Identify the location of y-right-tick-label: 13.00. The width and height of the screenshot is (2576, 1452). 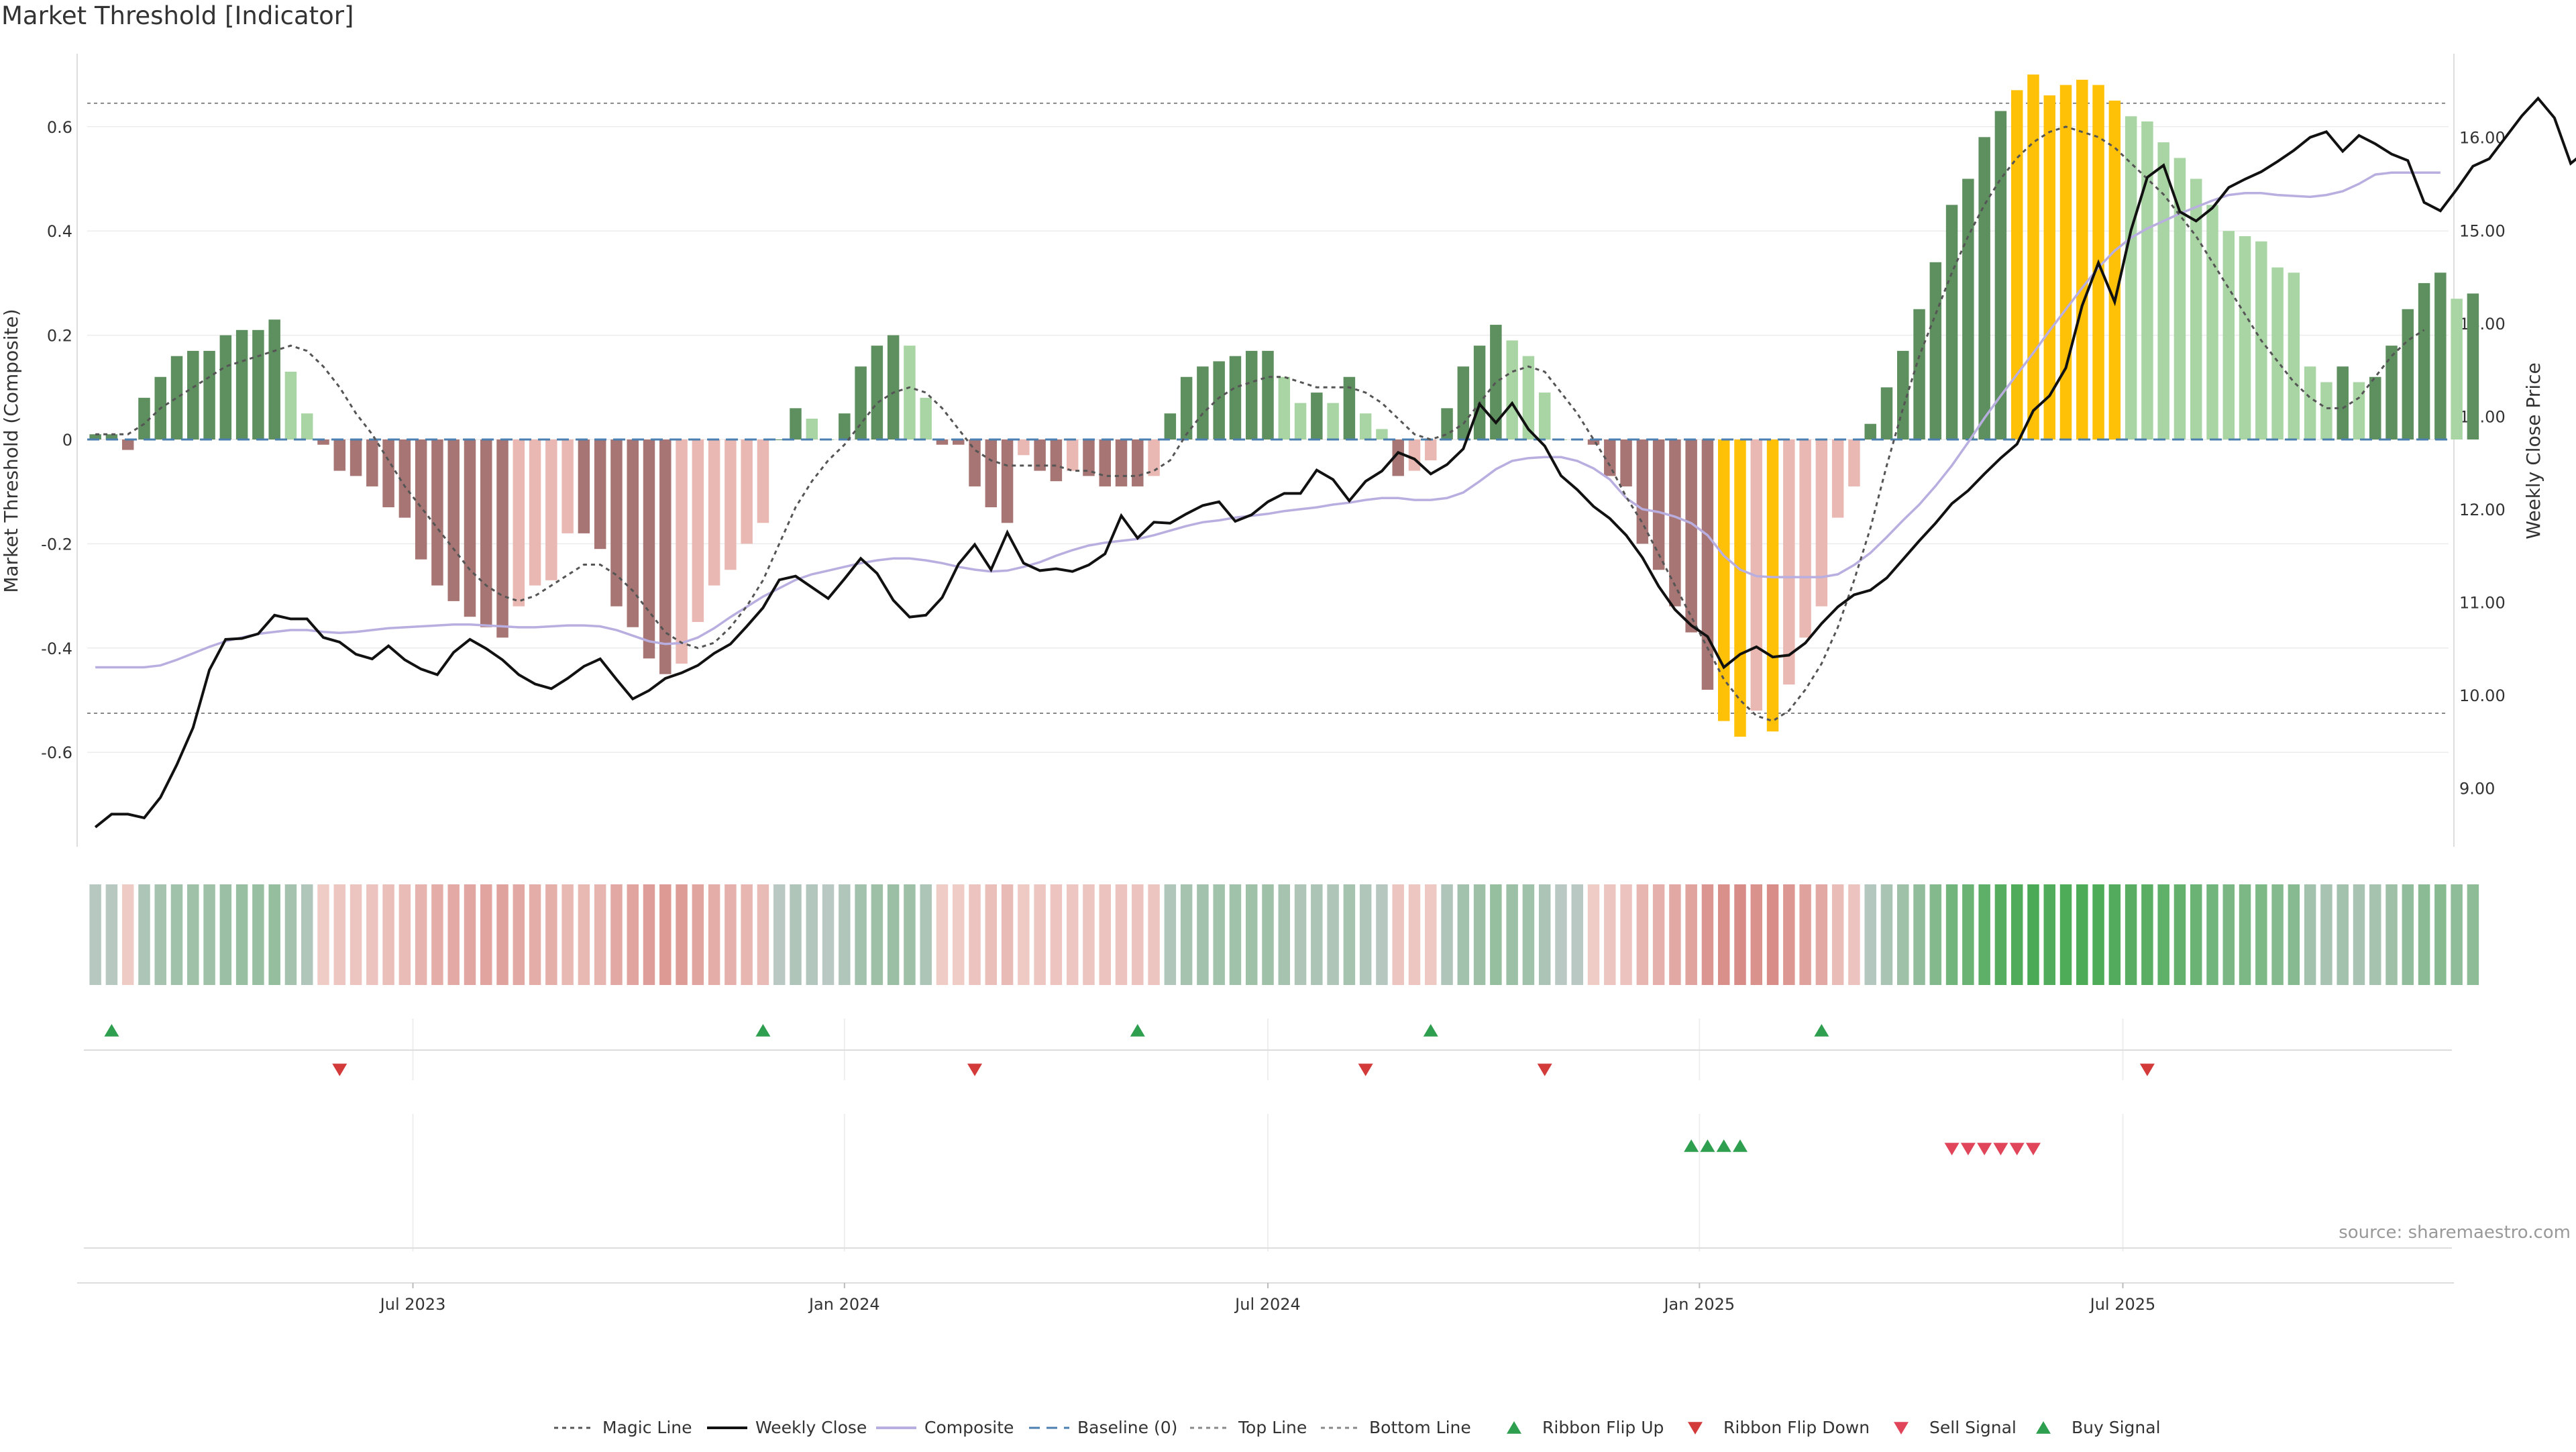
(2482, 417).